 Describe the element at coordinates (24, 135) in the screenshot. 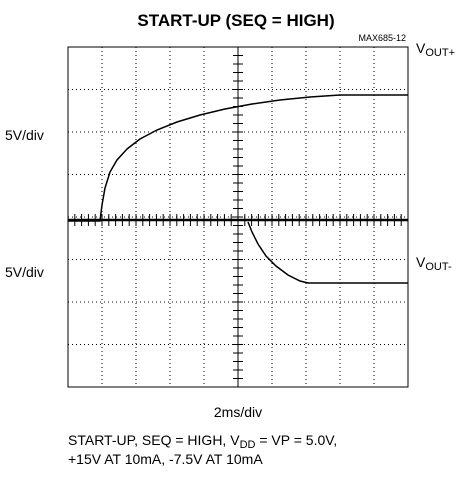

I see `upper-scale: 5V/div` at that location.